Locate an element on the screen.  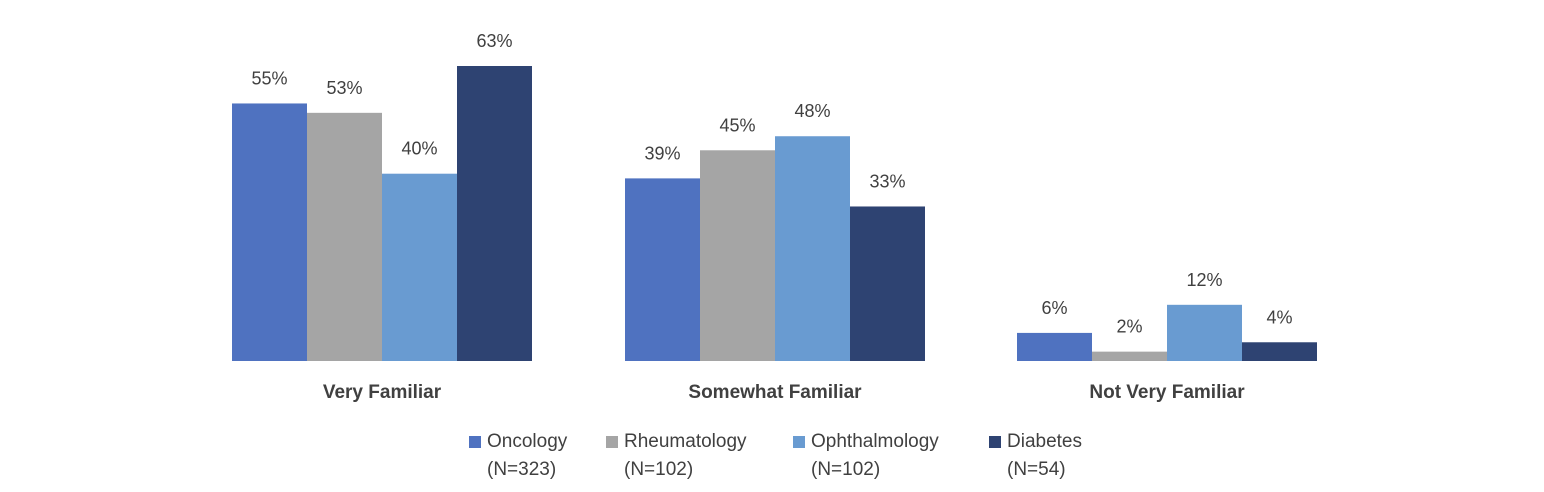
data-label-somewhat-familiar-ophthalmology: 48% is located at coordinates (812, 111).